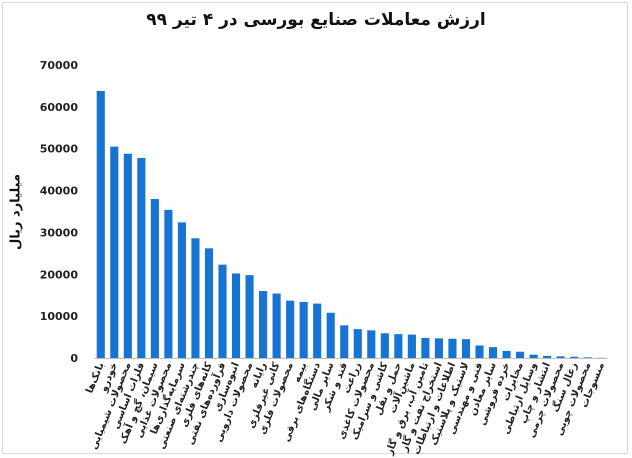  I want to click on y-tick-label: 10000, so click(59, 316).